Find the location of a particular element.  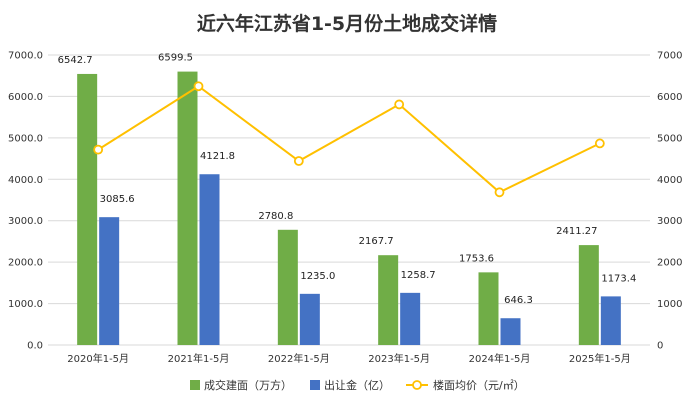

data-label: 6542.7 is located at coordinates (75, 60).